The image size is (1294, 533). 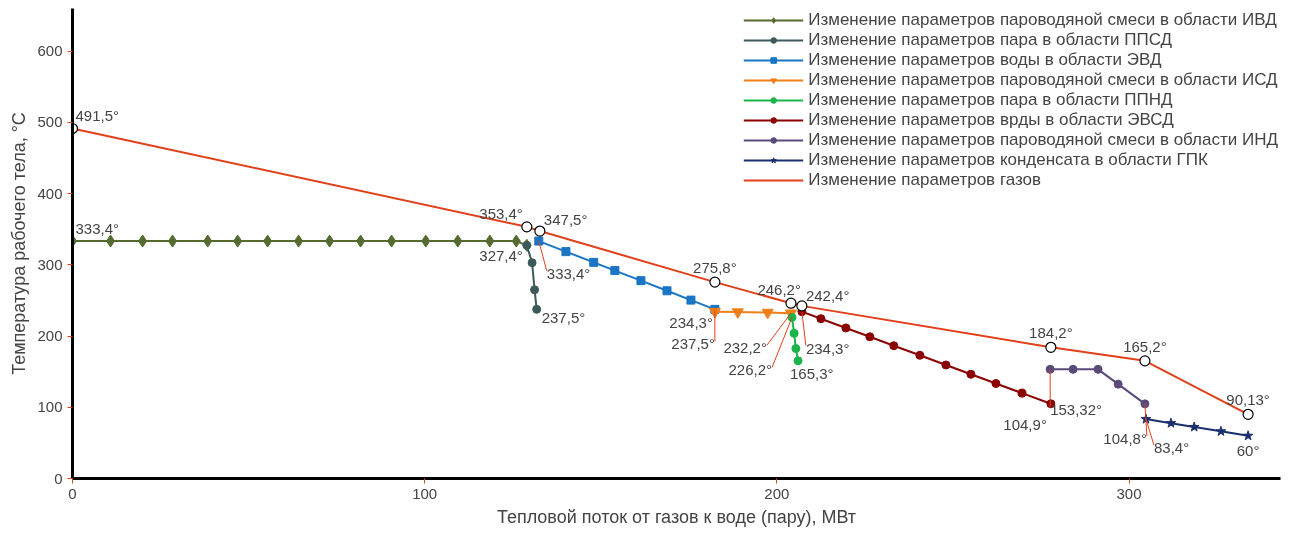 What do you see at coordinates (425, 493) in the screenshot?
I see `x-tick-label: 100` at bounding box center [425, 493].